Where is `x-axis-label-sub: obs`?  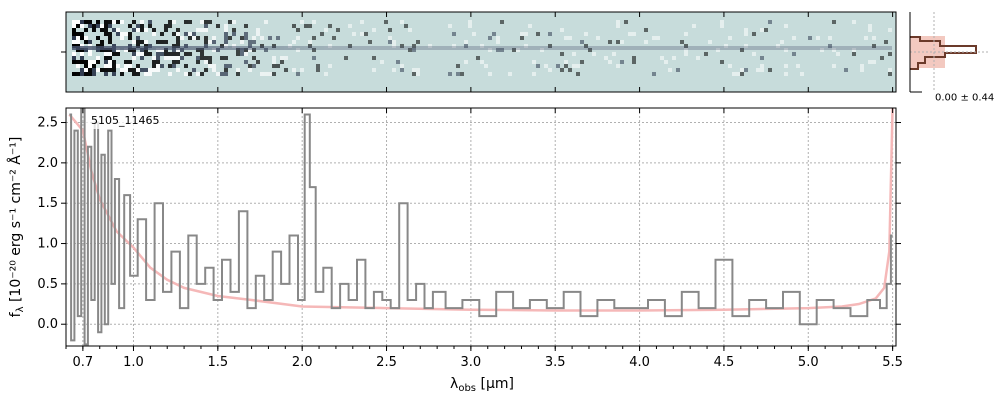
x-axis-label-sub: obs is located at coordinates (467, 388).